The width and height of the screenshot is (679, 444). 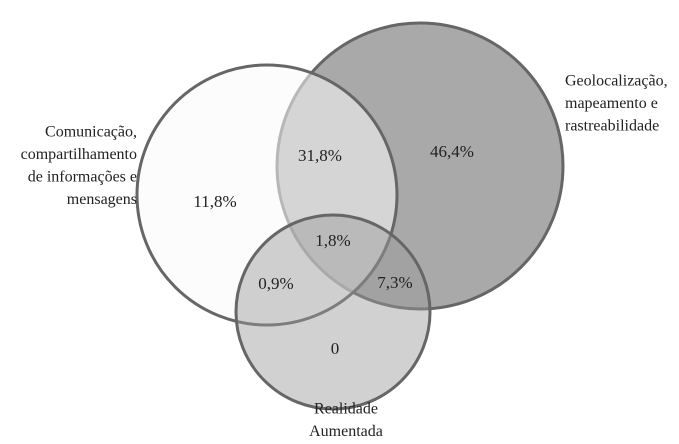 What do you see at coordinates (346, 431) in the screenshot?
I see `set-label: Aumentada` at bounding box center [346, 431].